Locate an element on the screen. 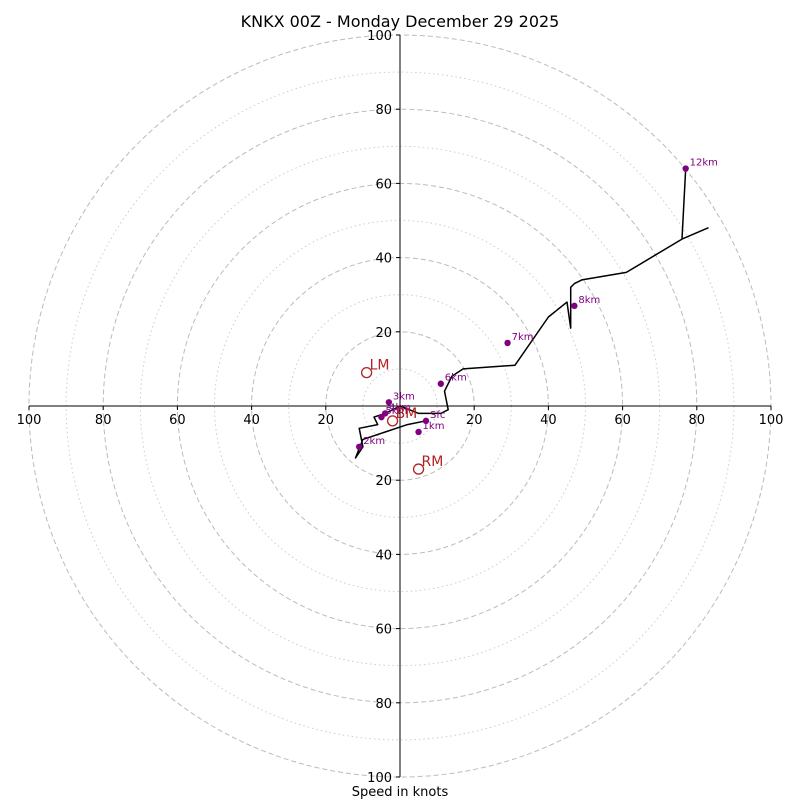 The image size is (800, 800). storm-motion-label-RM: RM is located at coordinates (433, 462).